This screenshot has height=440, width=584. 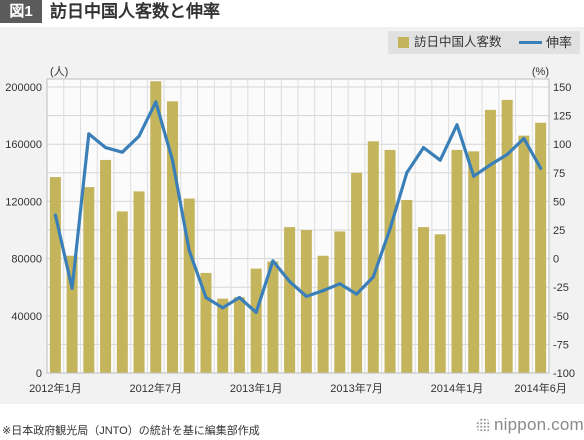 I want to click on nippon-logo: nippon.com, so click(x=530, y=425).